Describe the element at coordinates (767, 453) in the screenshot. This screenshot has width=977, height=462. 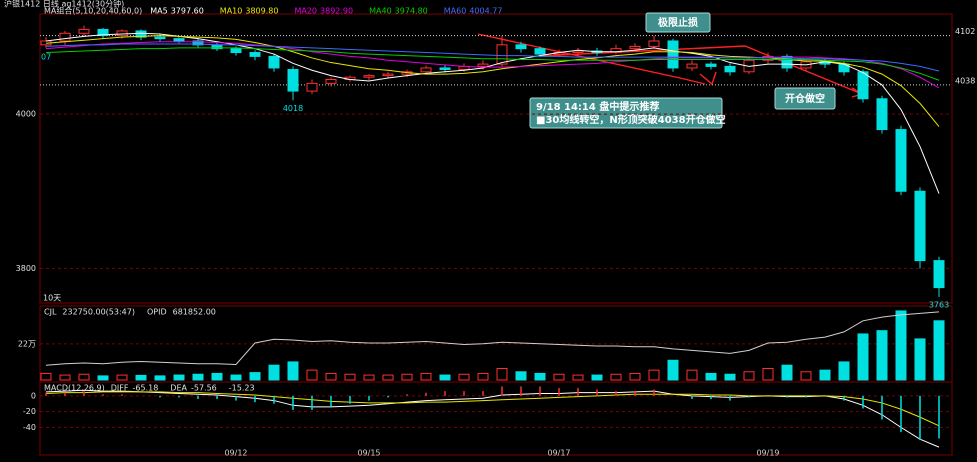
I see `x-tick-label: 09/19` at that location.